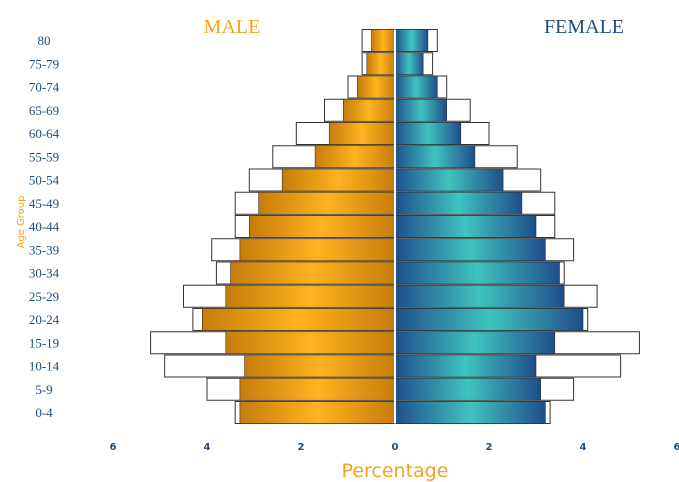 The width and height of the screenshot is (679, 482). What do you see at coordinates (44, 180) in the screenshot?
I see `age-label-50-54: 50-54` at bounding box center [44, 180].